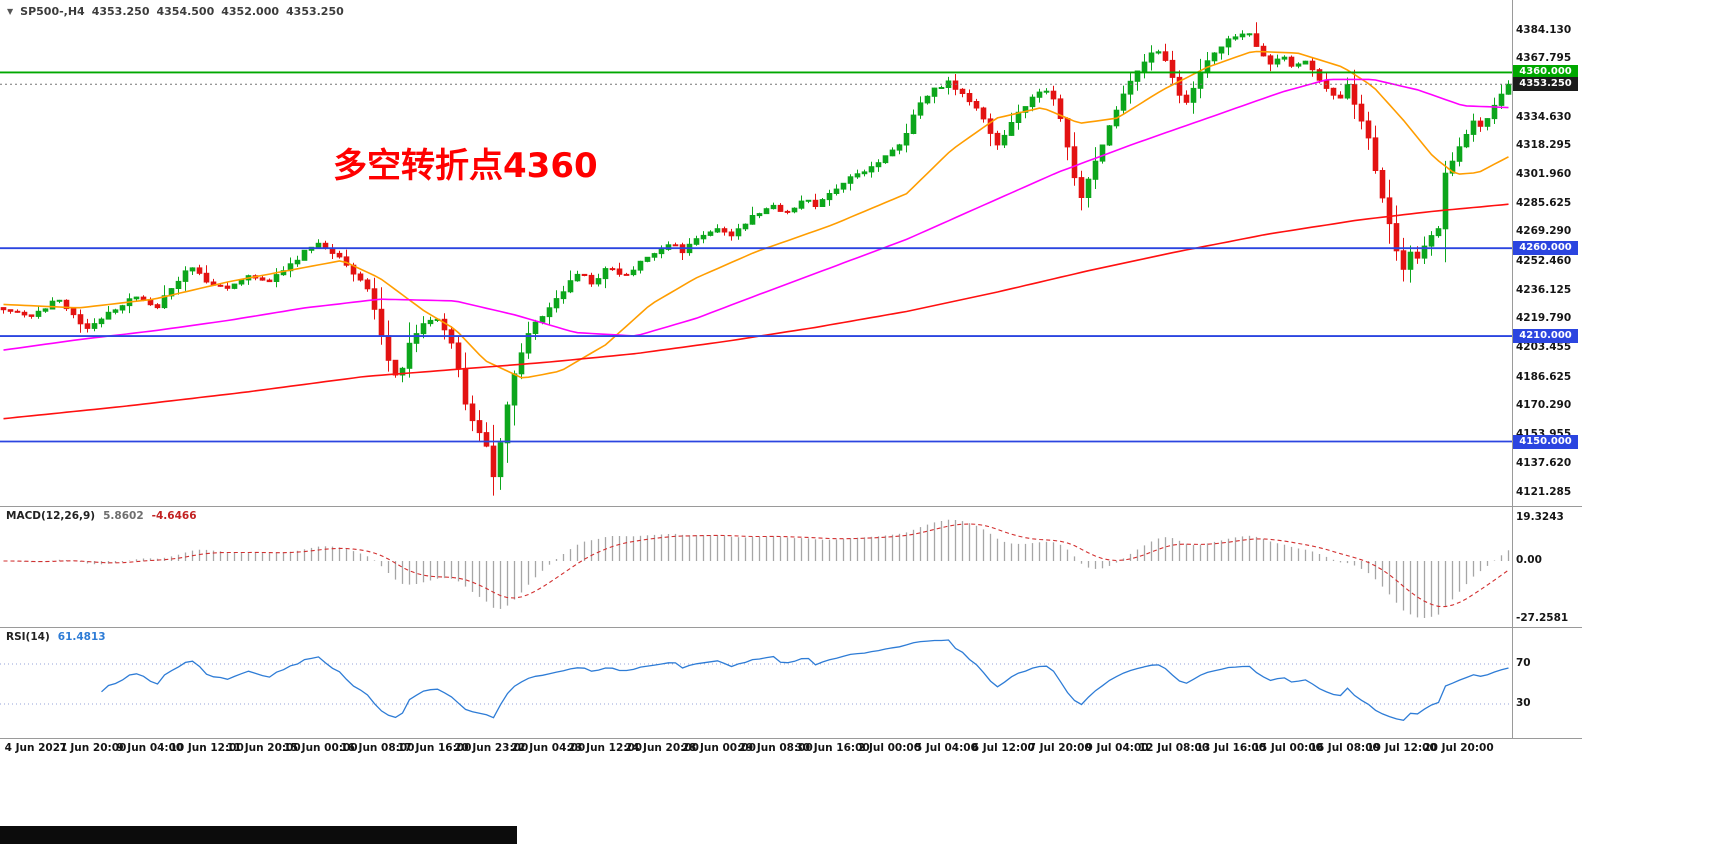 The image size is (1734, 844). Describe the element at coordinates (250, 11) in the screenshot. I see `ohlc-low-value: 4352.000` at that location.